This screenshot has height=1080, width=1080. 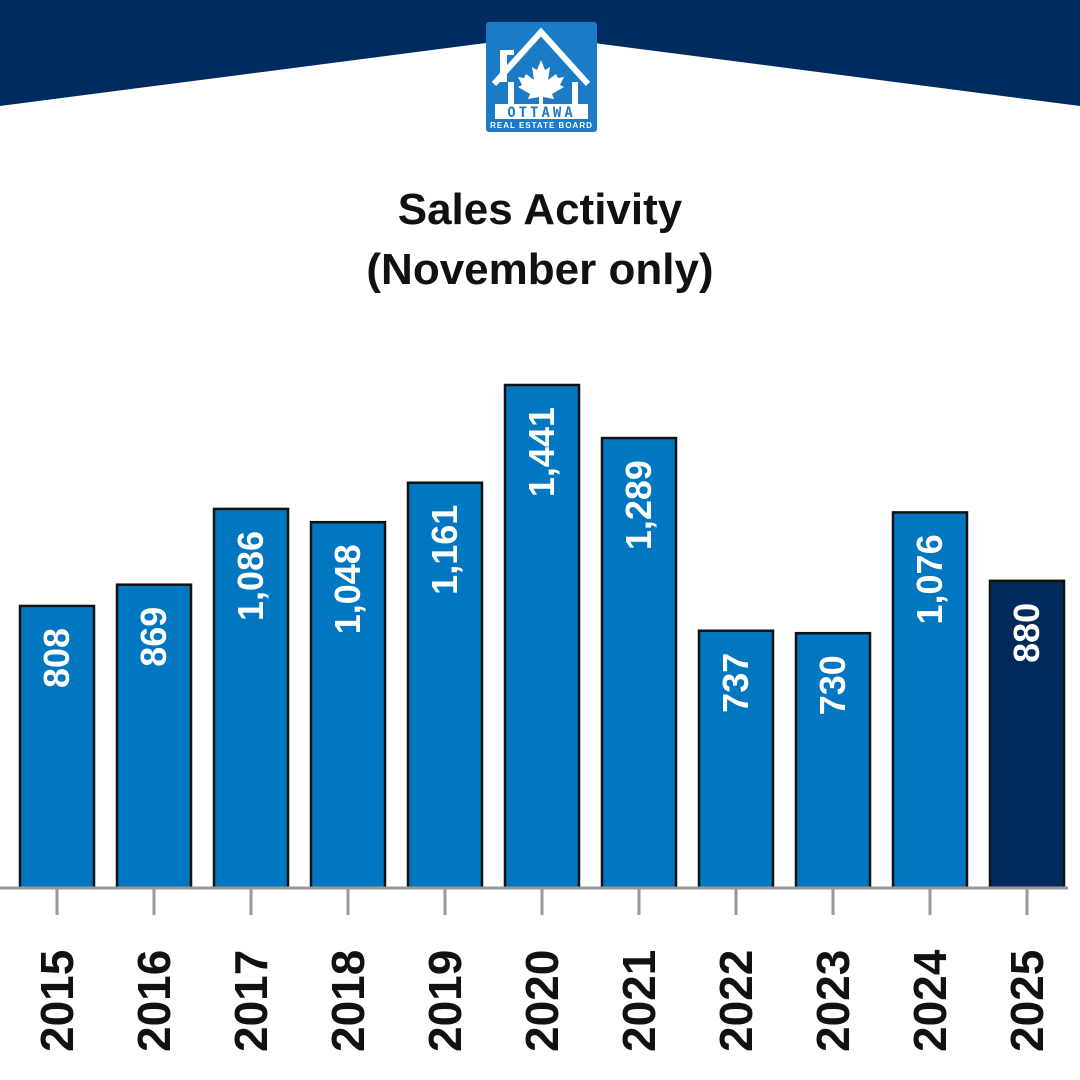 What do you see at coordinates (735, 683) in the screenshot?
I see `data-label-2022: 737` at bounding box center [735, 683].